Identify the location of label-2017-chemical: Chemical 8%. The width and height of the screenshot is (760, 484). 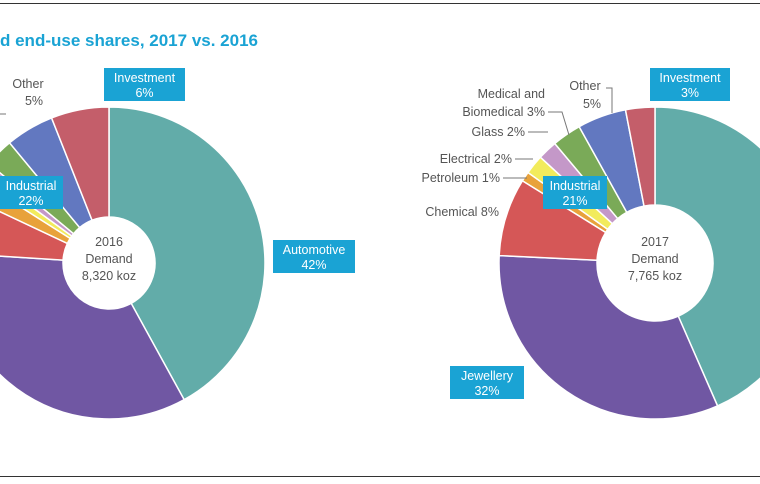
(462, 212).